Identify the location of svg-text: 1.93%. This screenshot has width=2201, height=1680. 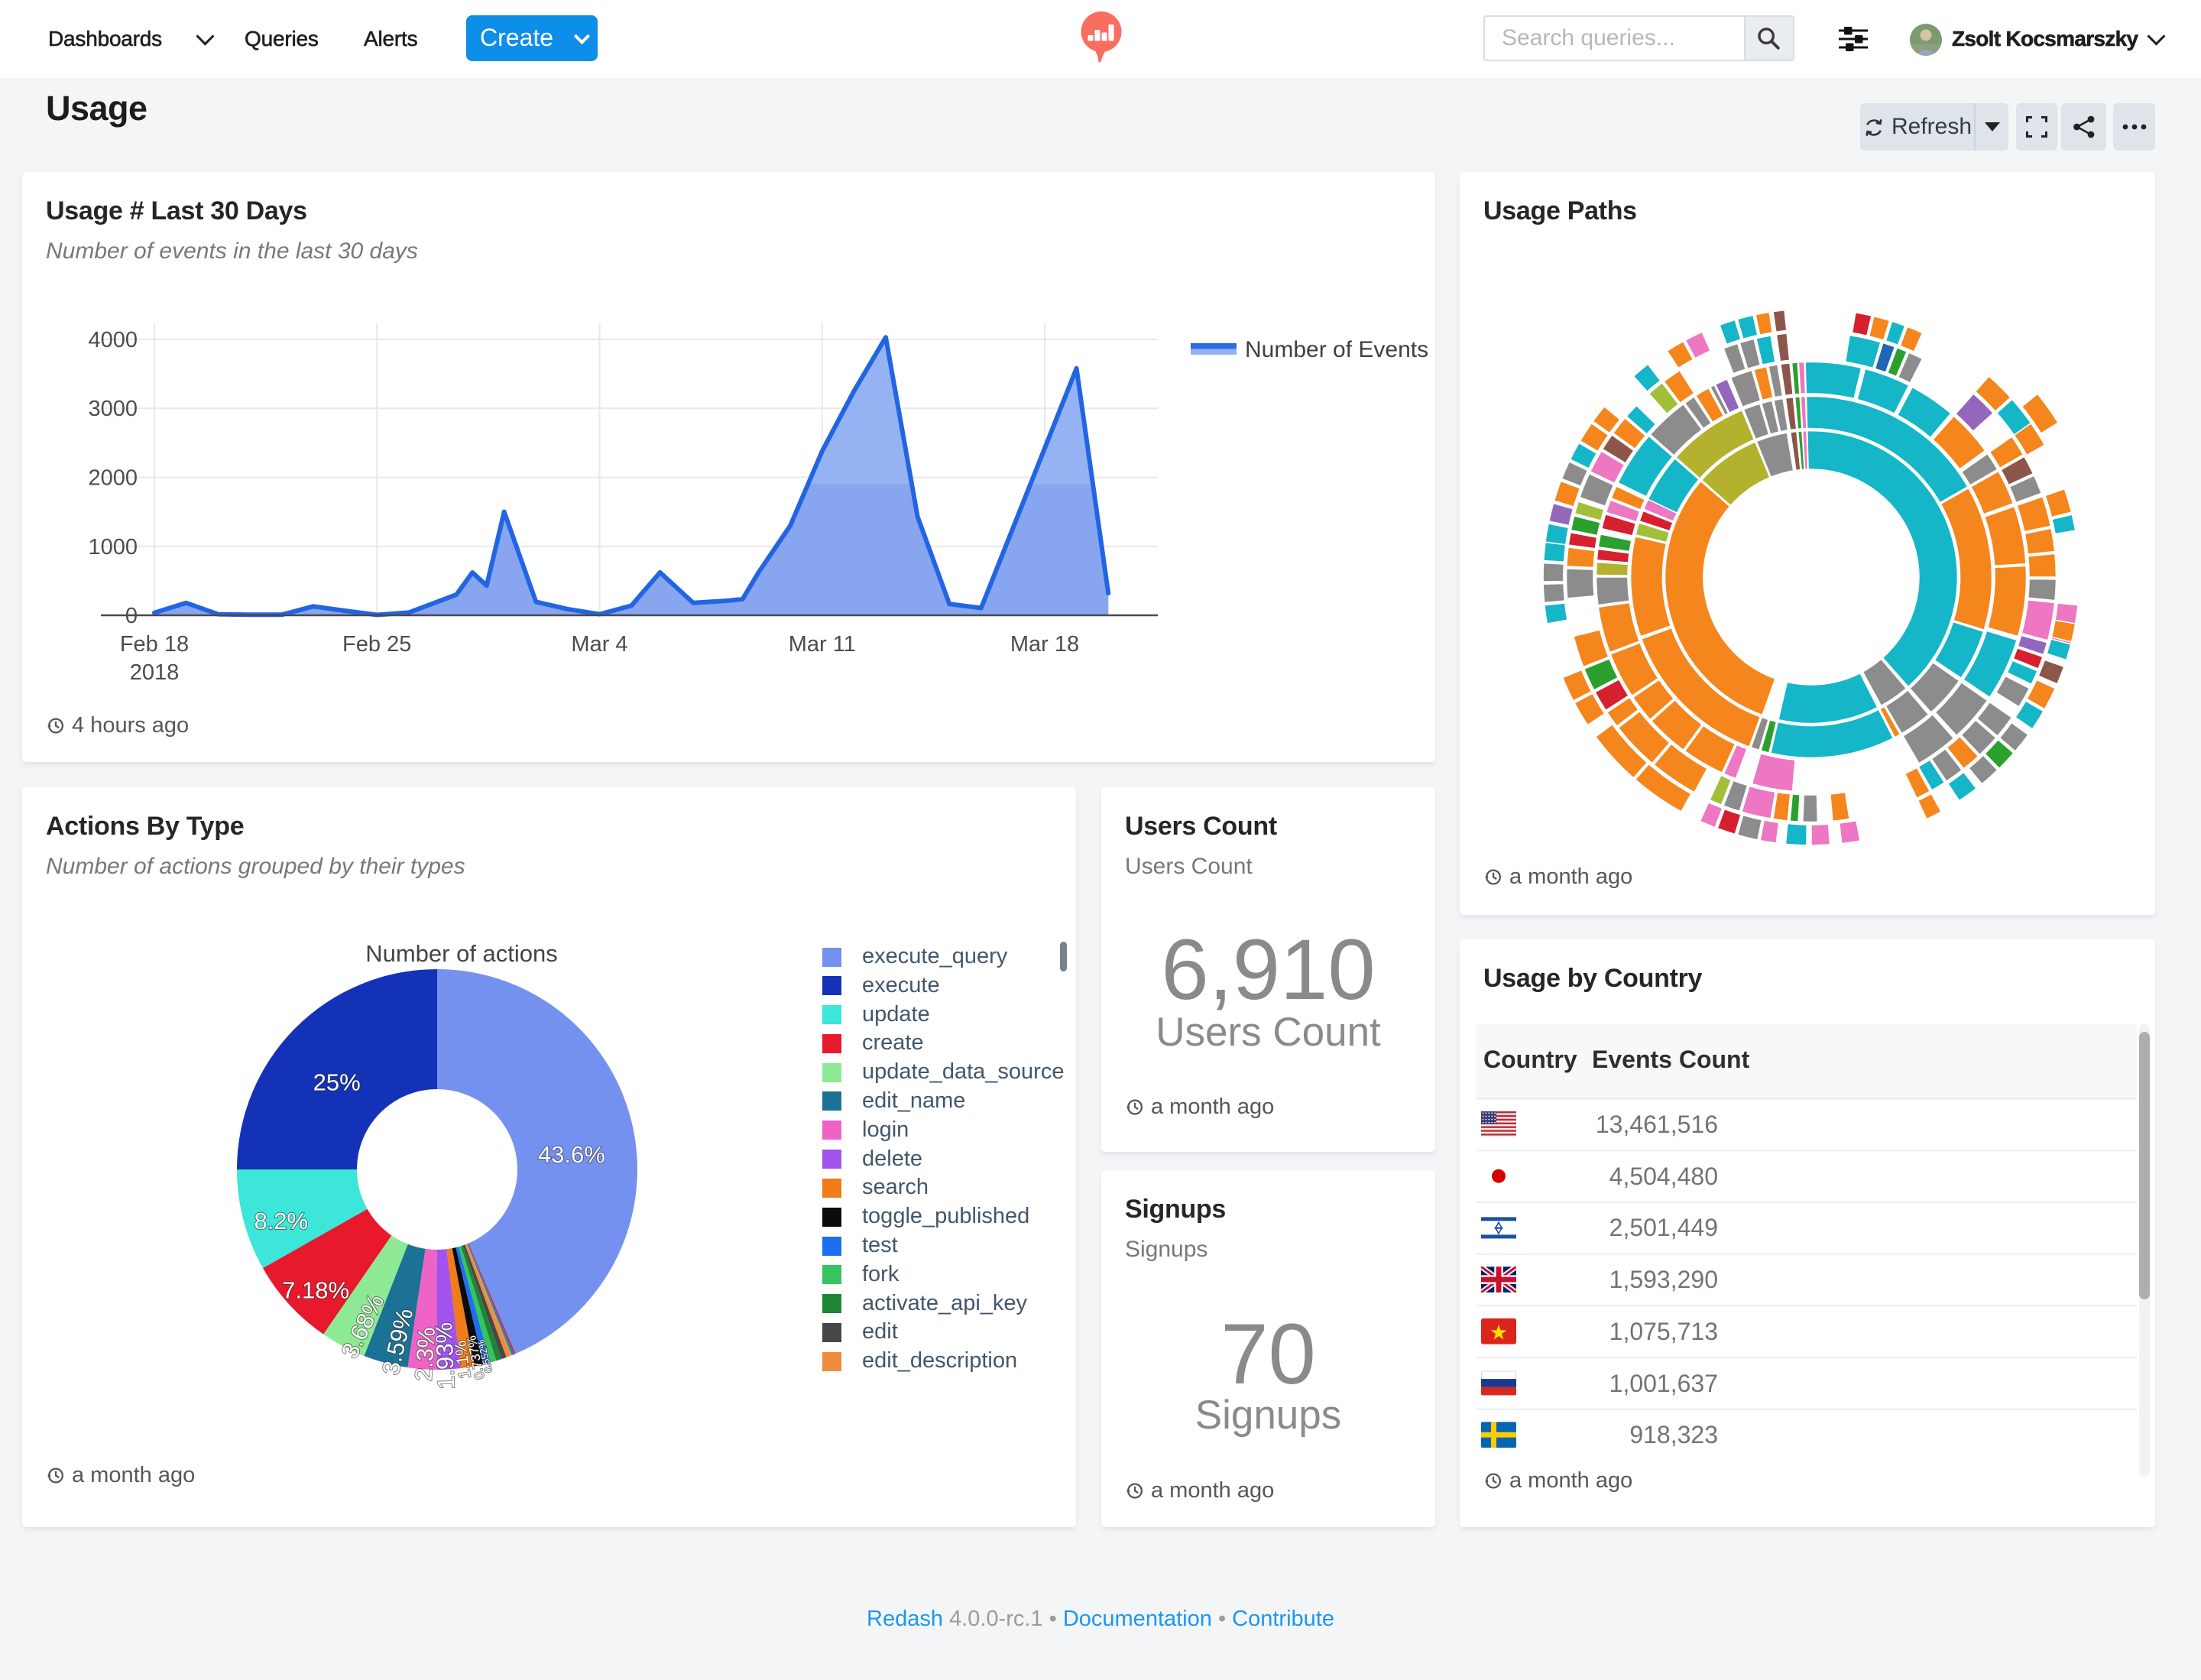
(444, 1356).